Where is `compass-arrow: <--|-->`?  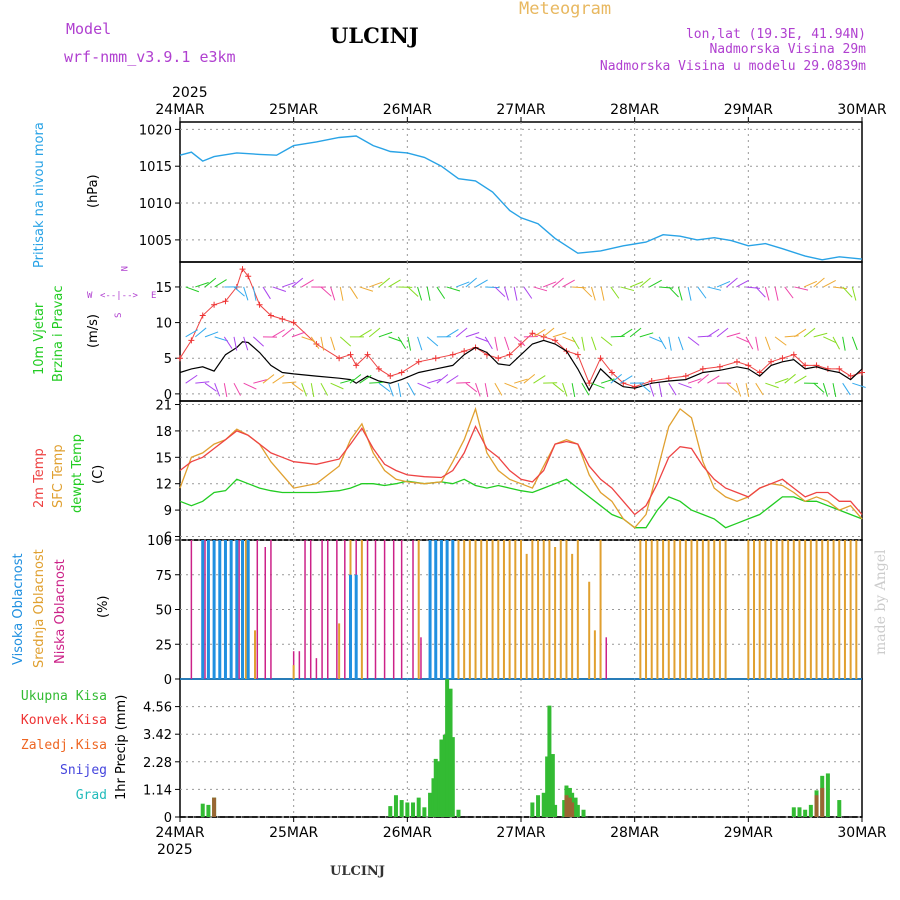 compass-arrow: <--|--> is located at coordinates (119, 296).